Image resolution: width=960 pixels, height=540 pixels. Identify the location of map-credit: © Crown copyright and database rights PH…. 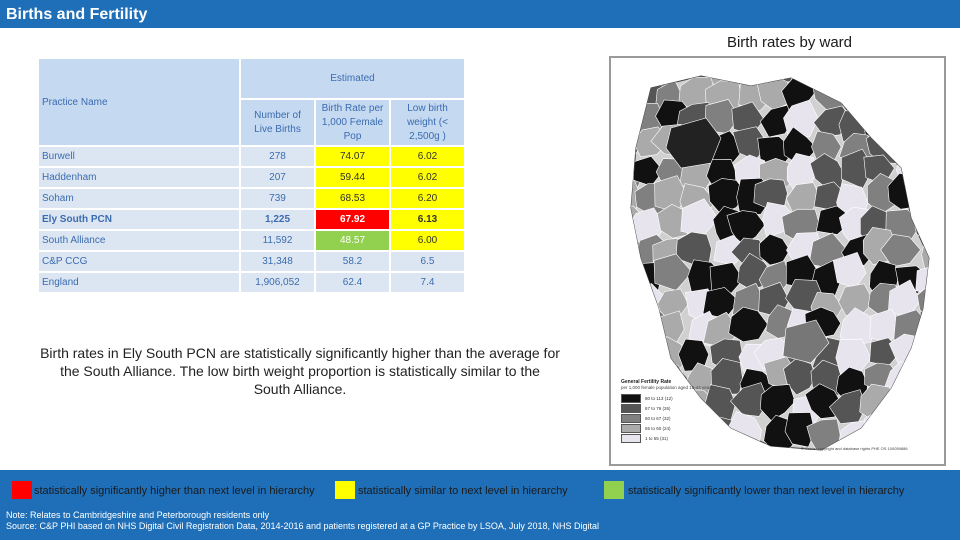
(854, 448).